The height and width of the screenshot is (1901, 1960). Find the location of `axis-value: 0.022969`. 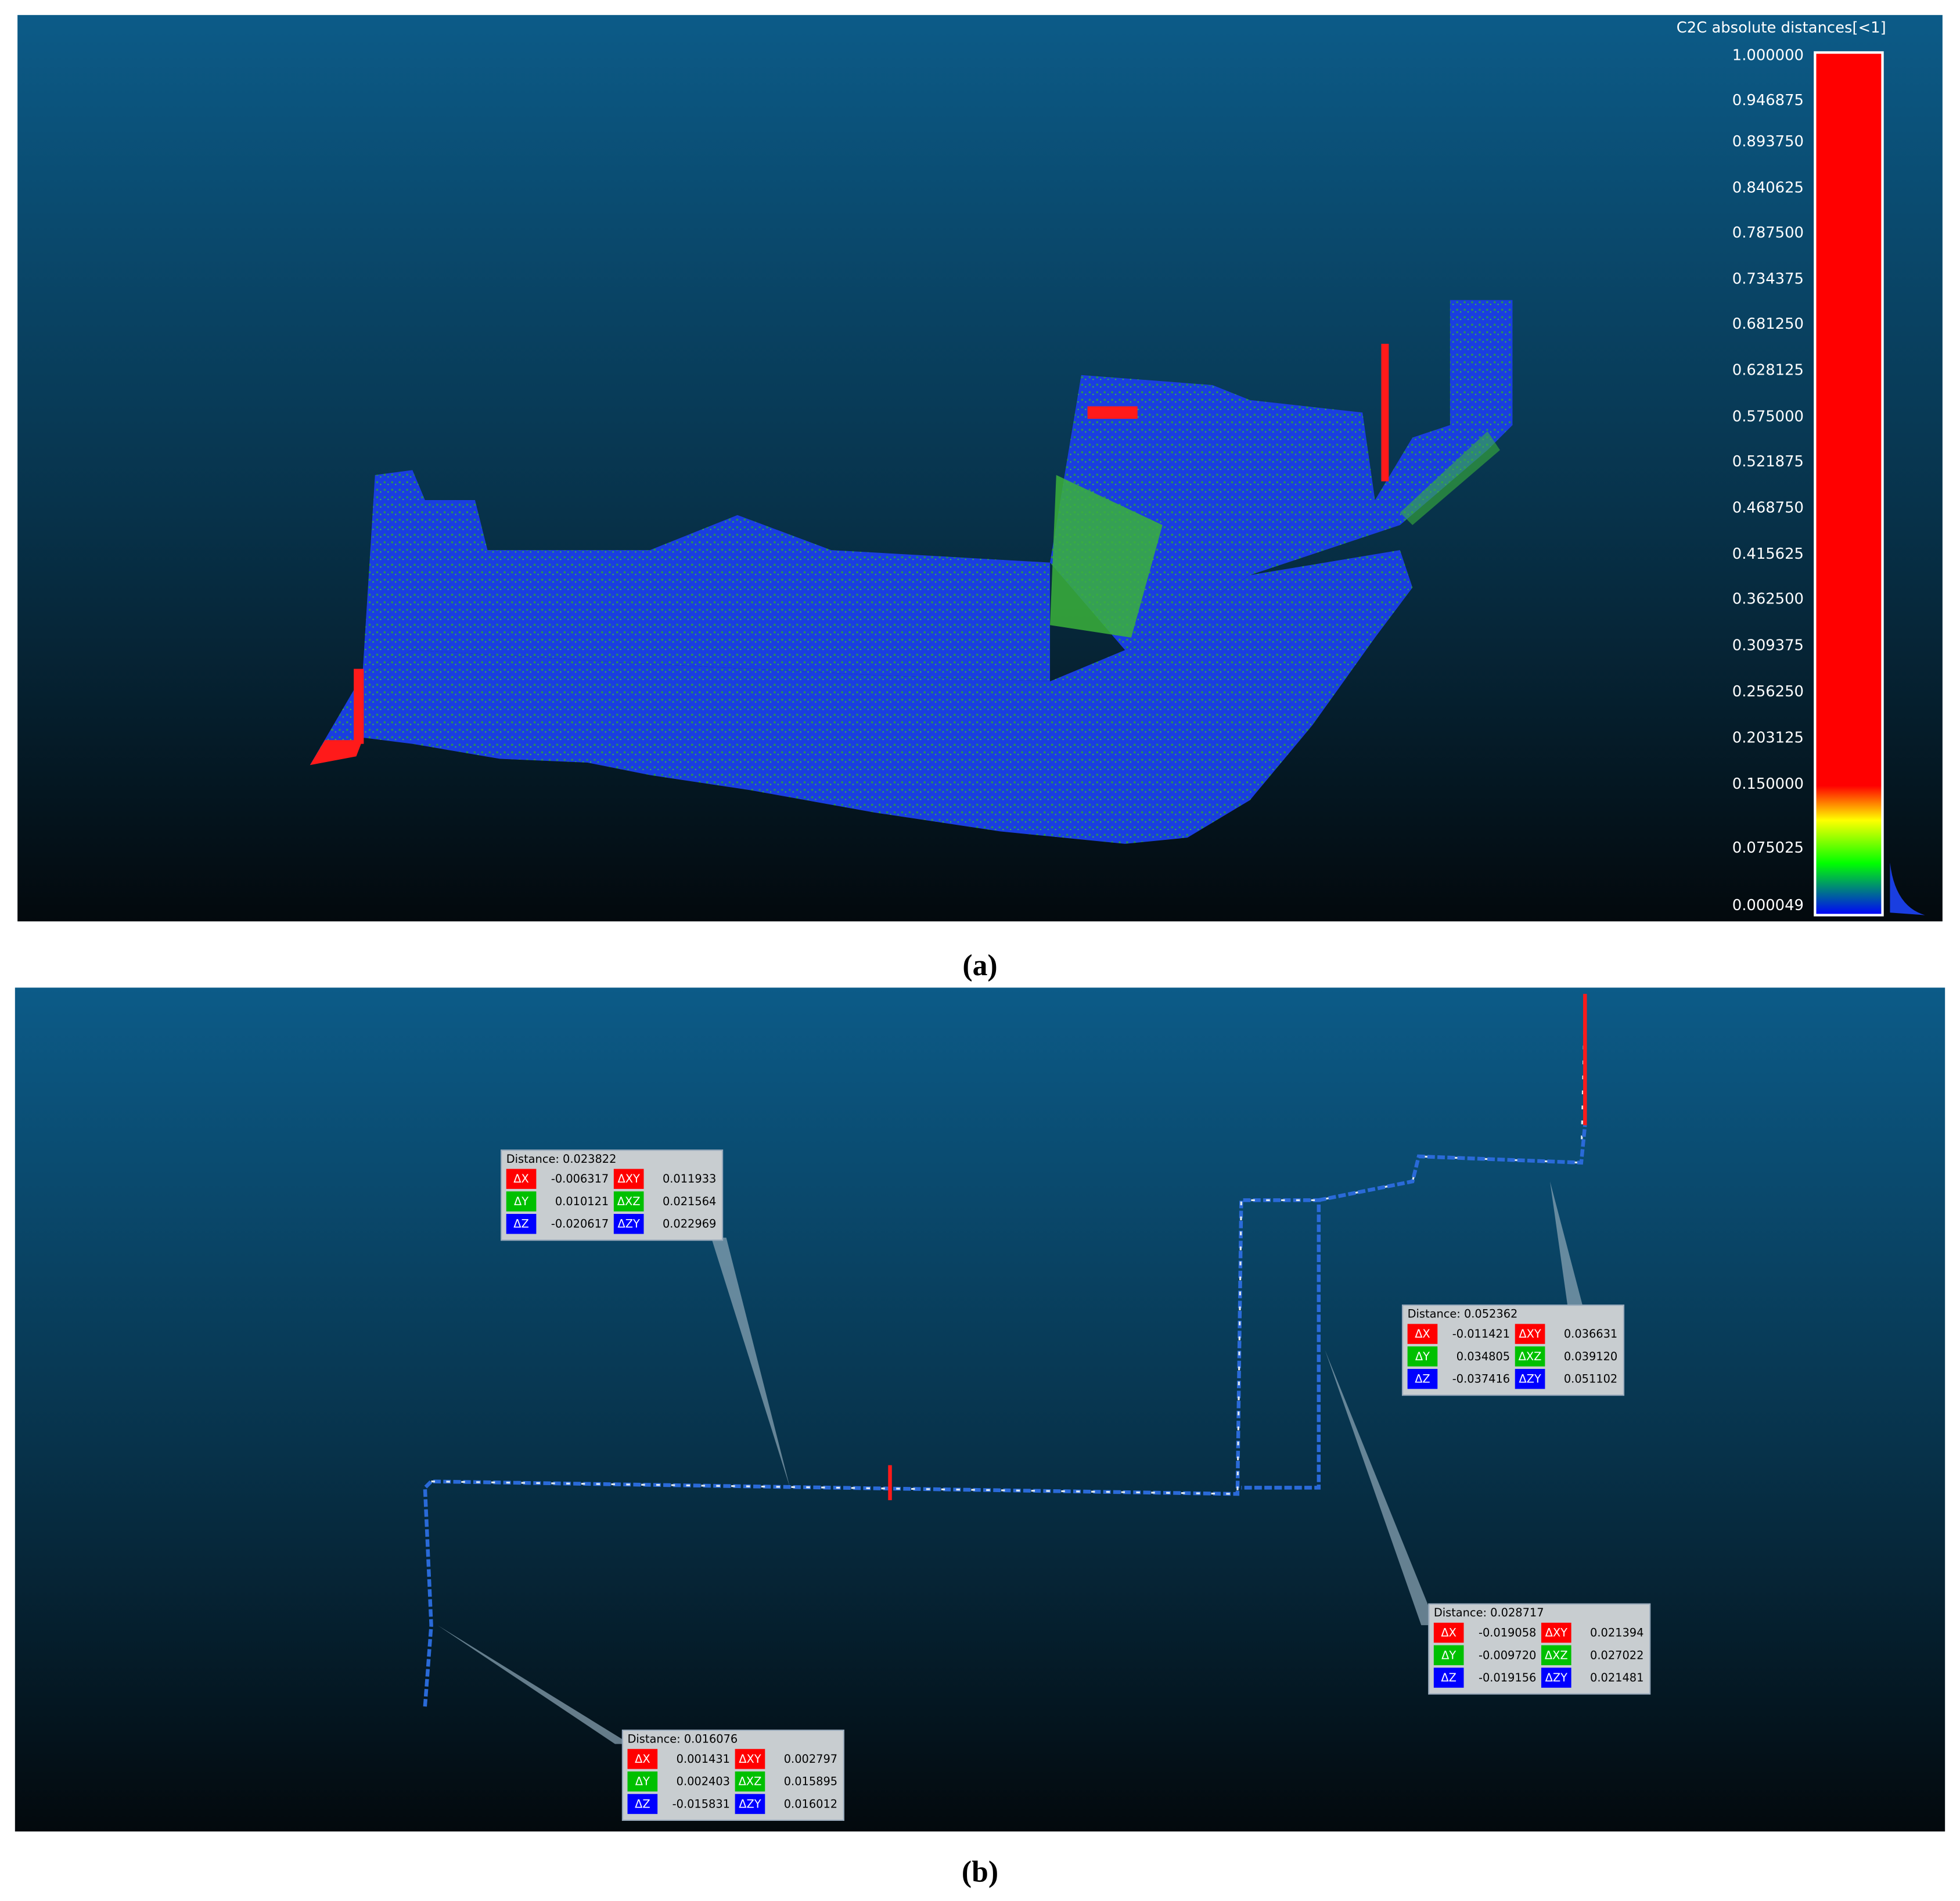

axis-value: 0.022969 is located at coordinates (690, 1224).